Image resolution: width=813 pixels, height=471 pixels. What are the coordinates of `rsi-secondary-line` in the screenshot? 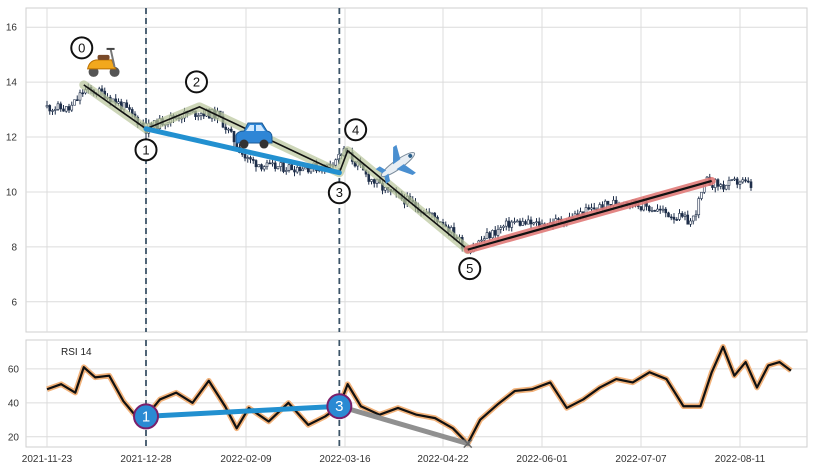 It's located at (403, 425).